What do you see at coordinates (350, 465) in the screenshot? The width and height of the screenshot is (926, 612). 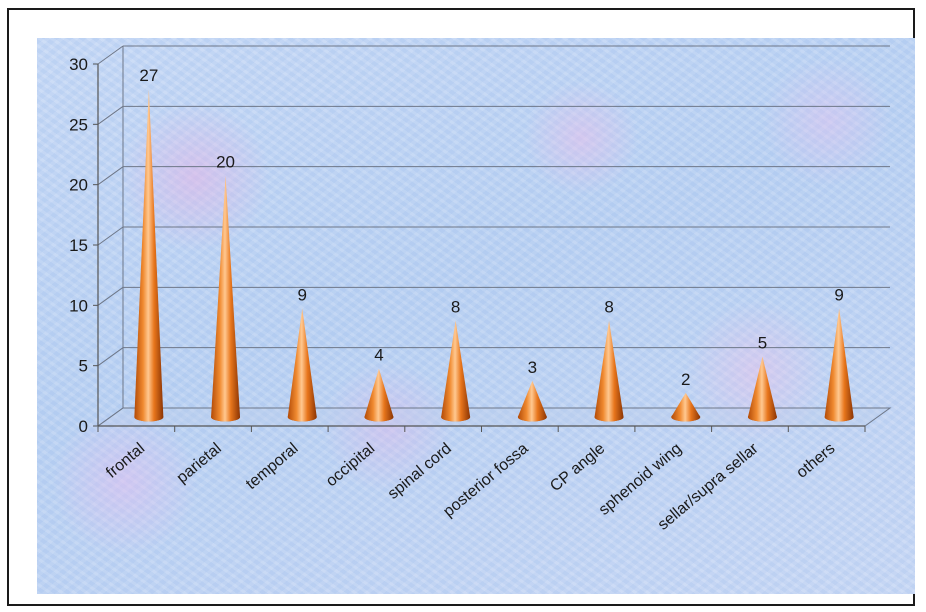 I see `x-category-label: occipital` at bounding box center [350, 465].